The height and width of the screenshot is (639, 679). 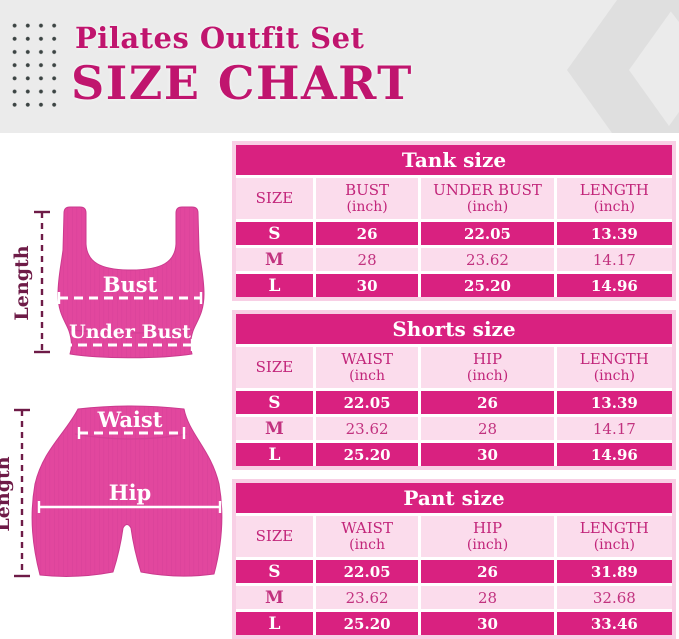 I want to click on column-header: UNDER BUST (inch), so click(x=487, y=198).